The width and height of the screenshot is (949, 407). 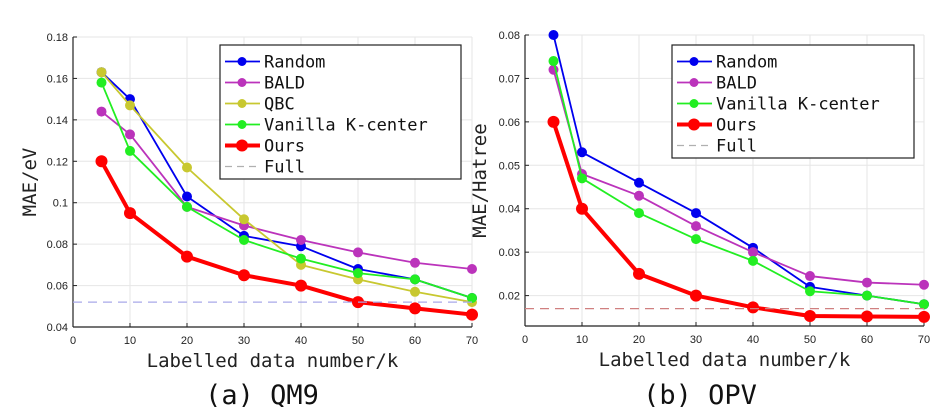 I want to click on y-tick-label: 0.14, so click(x=57, y=121).